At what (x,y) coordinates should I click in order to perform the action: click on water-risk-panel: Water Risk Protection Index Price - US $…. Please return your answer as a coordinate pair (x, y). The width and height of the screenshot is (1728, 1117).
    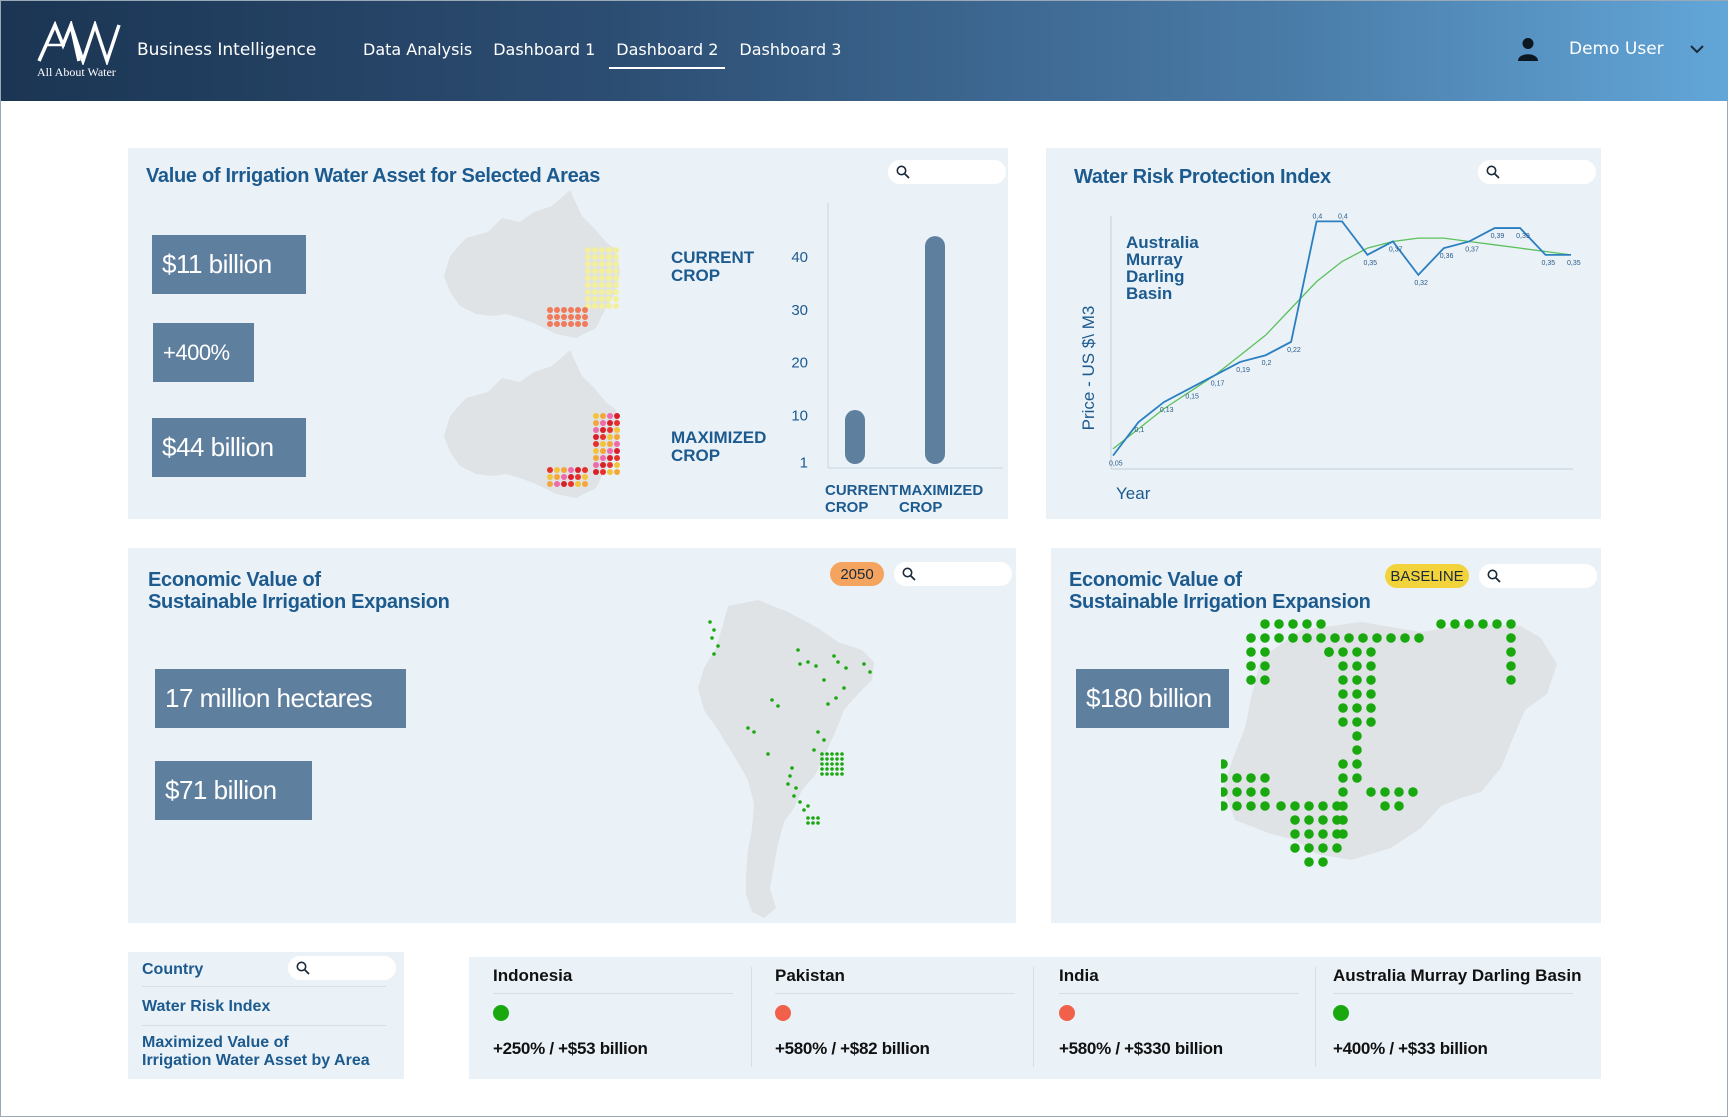
    Looking at the image, I should click on (1323, 333).